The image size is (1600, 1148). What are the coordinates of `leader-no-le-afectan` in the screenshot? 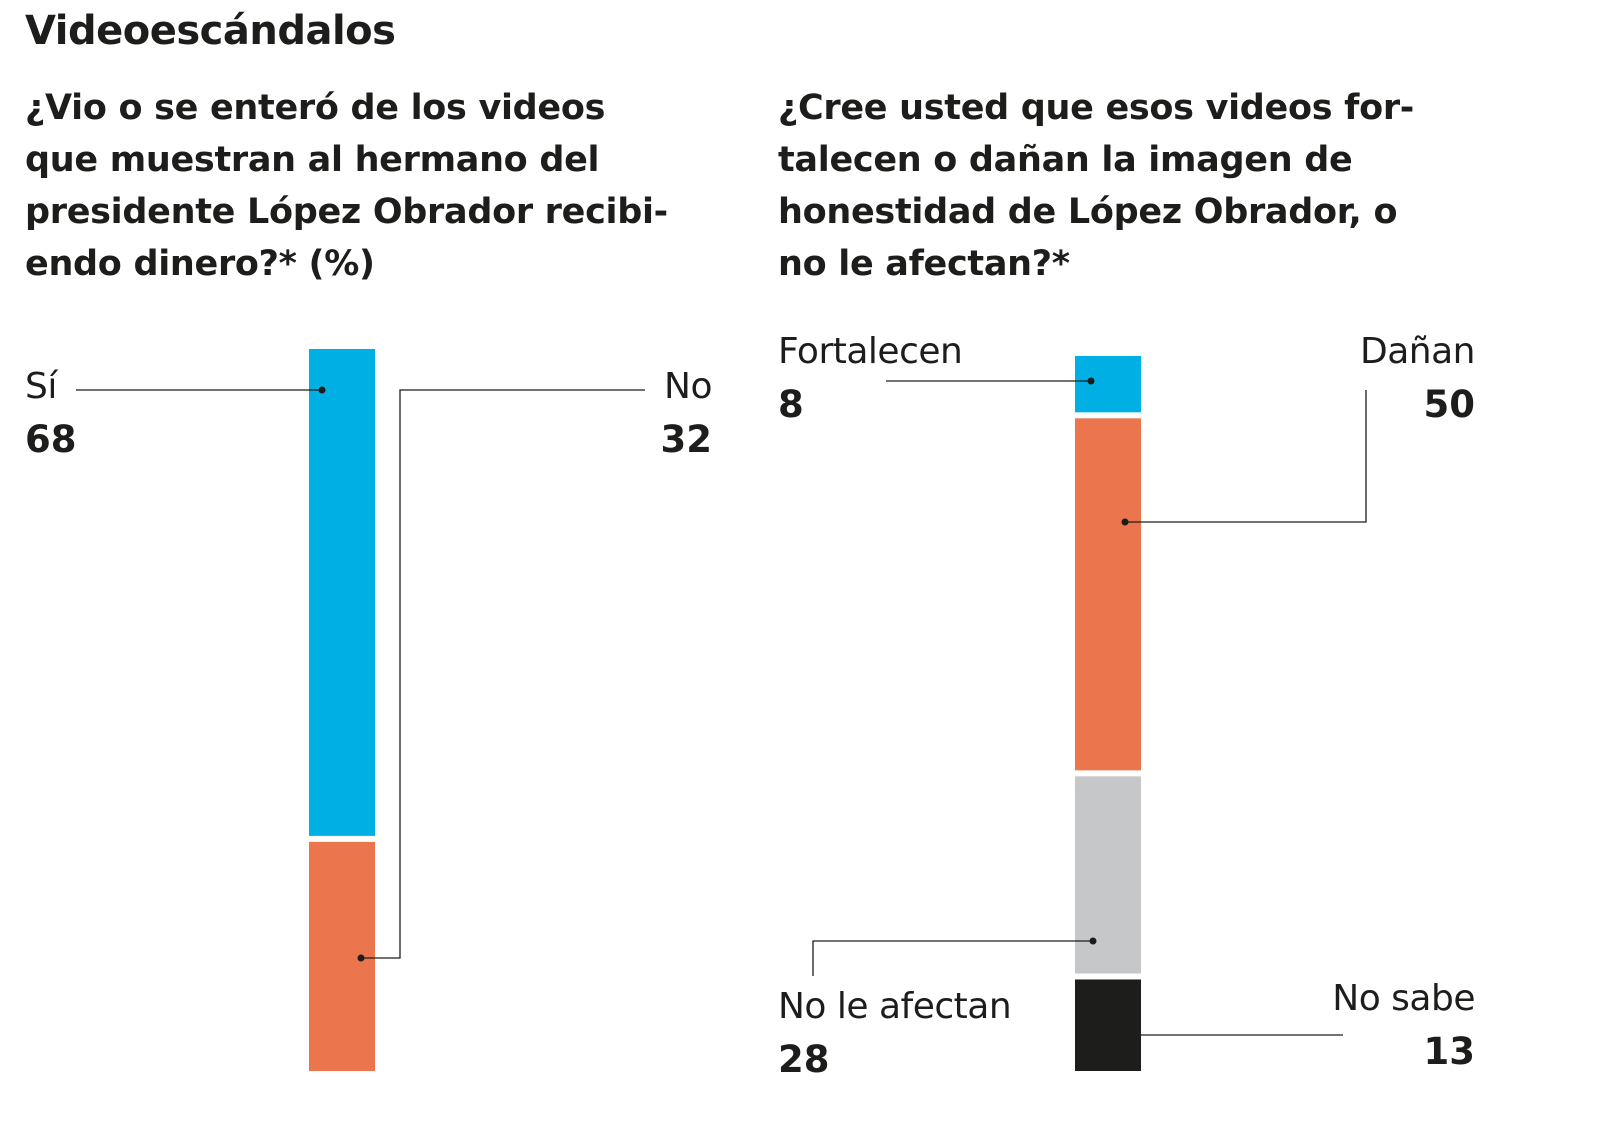 It's located at (952, 958).